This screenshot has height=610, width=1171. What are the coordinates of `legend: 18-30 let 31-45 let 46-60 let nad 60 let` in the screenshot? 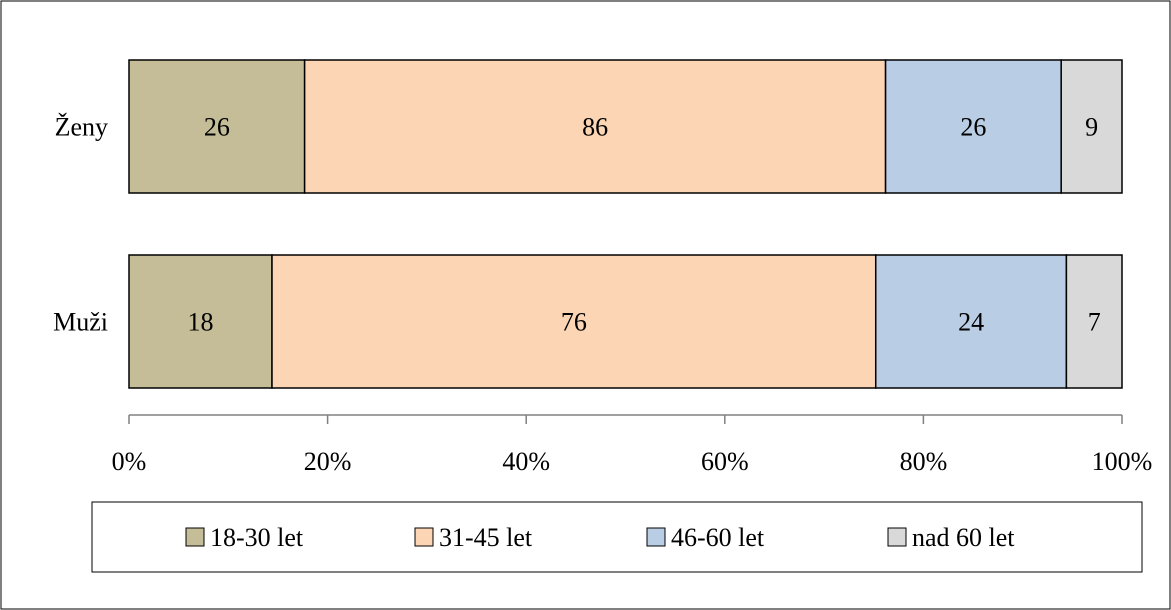 It's located at (617, 537).